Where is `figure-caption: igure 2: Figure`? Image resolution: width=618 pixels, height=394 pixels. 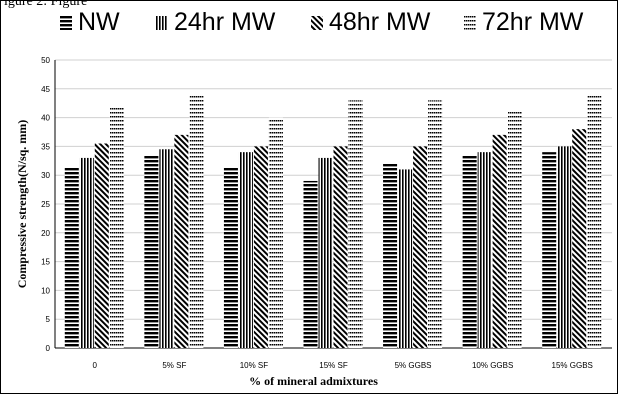
figure-caption: igure 2: Figure is located at coordinates (46, 4).